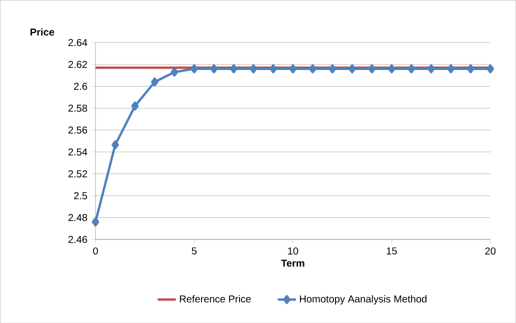 The height and width of the screenshot is (323, 516). I want to click on x-tick-label: 0, so click(95, 250).